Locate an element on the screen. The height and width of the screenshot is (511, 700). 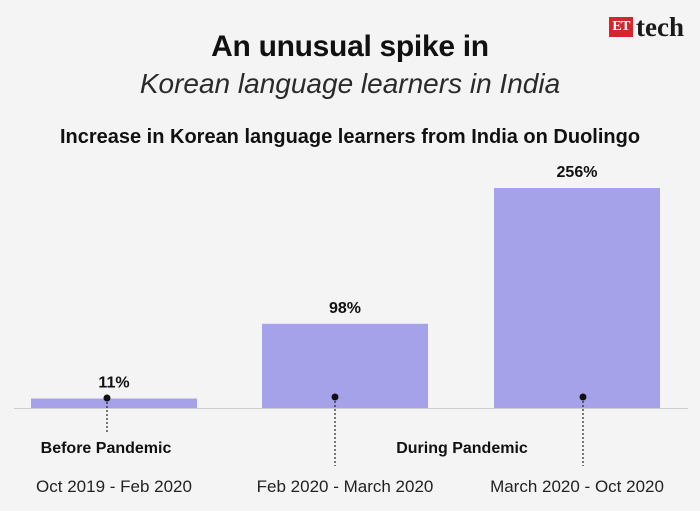
category-label: March 2020 - Oct 2020 is located at coordinates (577, 486).